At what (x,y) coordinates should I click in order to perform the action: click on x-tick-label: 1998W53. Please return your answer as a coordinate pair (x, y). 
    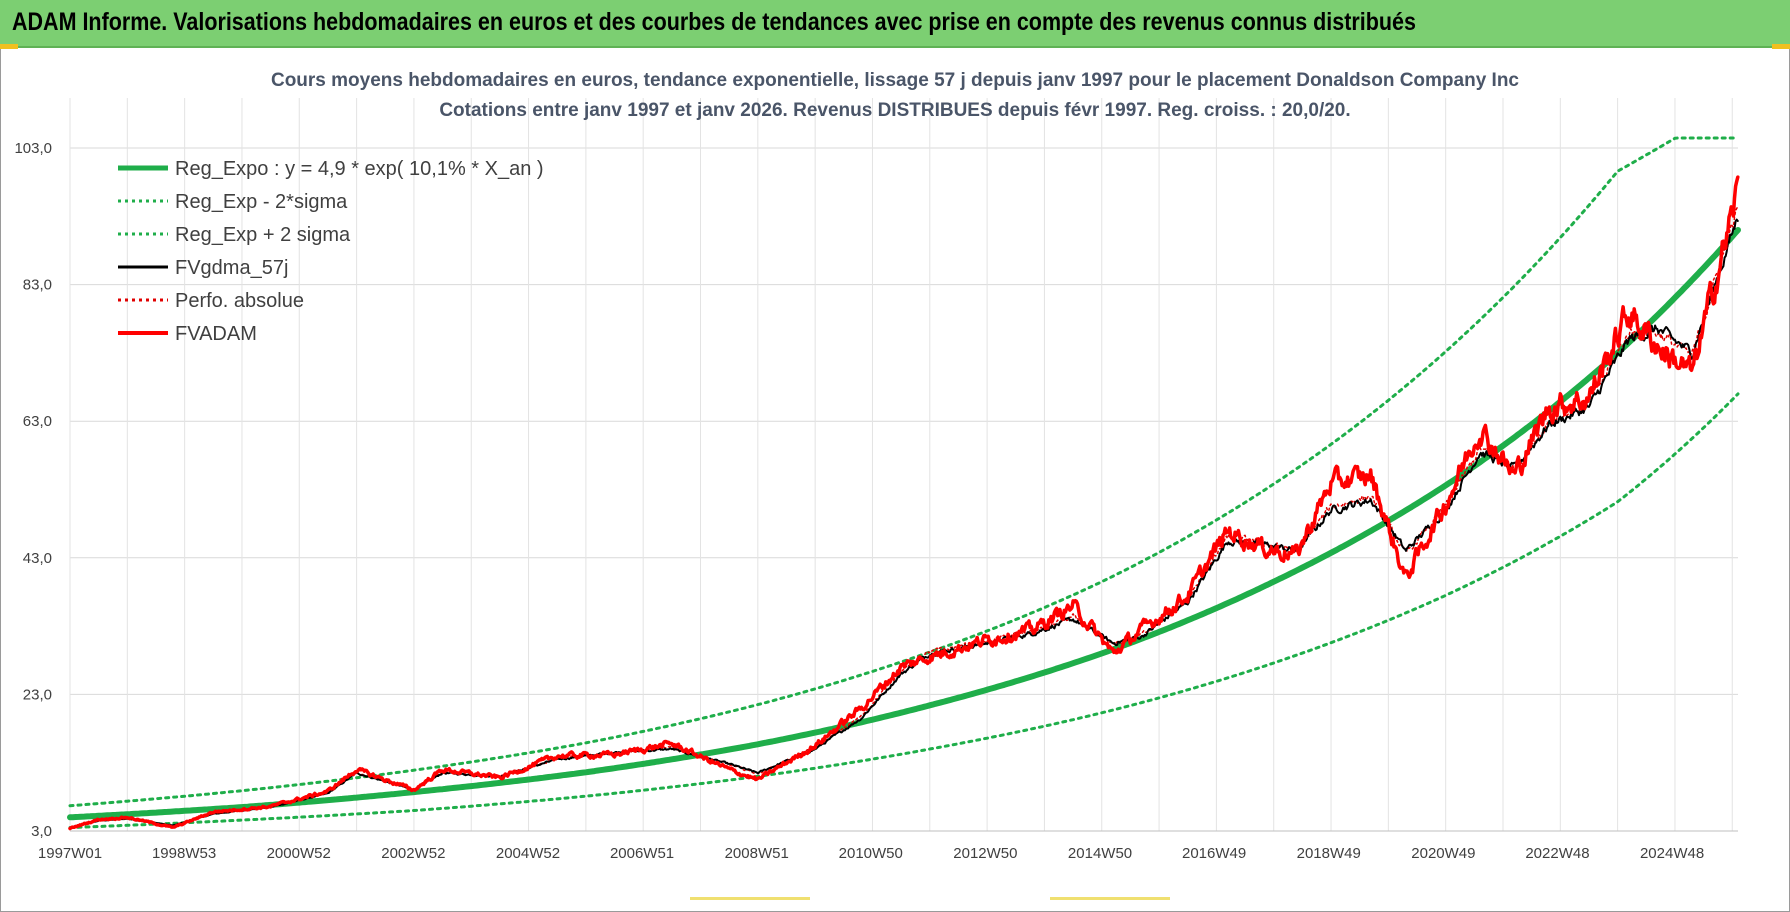
    Looking at the image, I should click on (184, 853).